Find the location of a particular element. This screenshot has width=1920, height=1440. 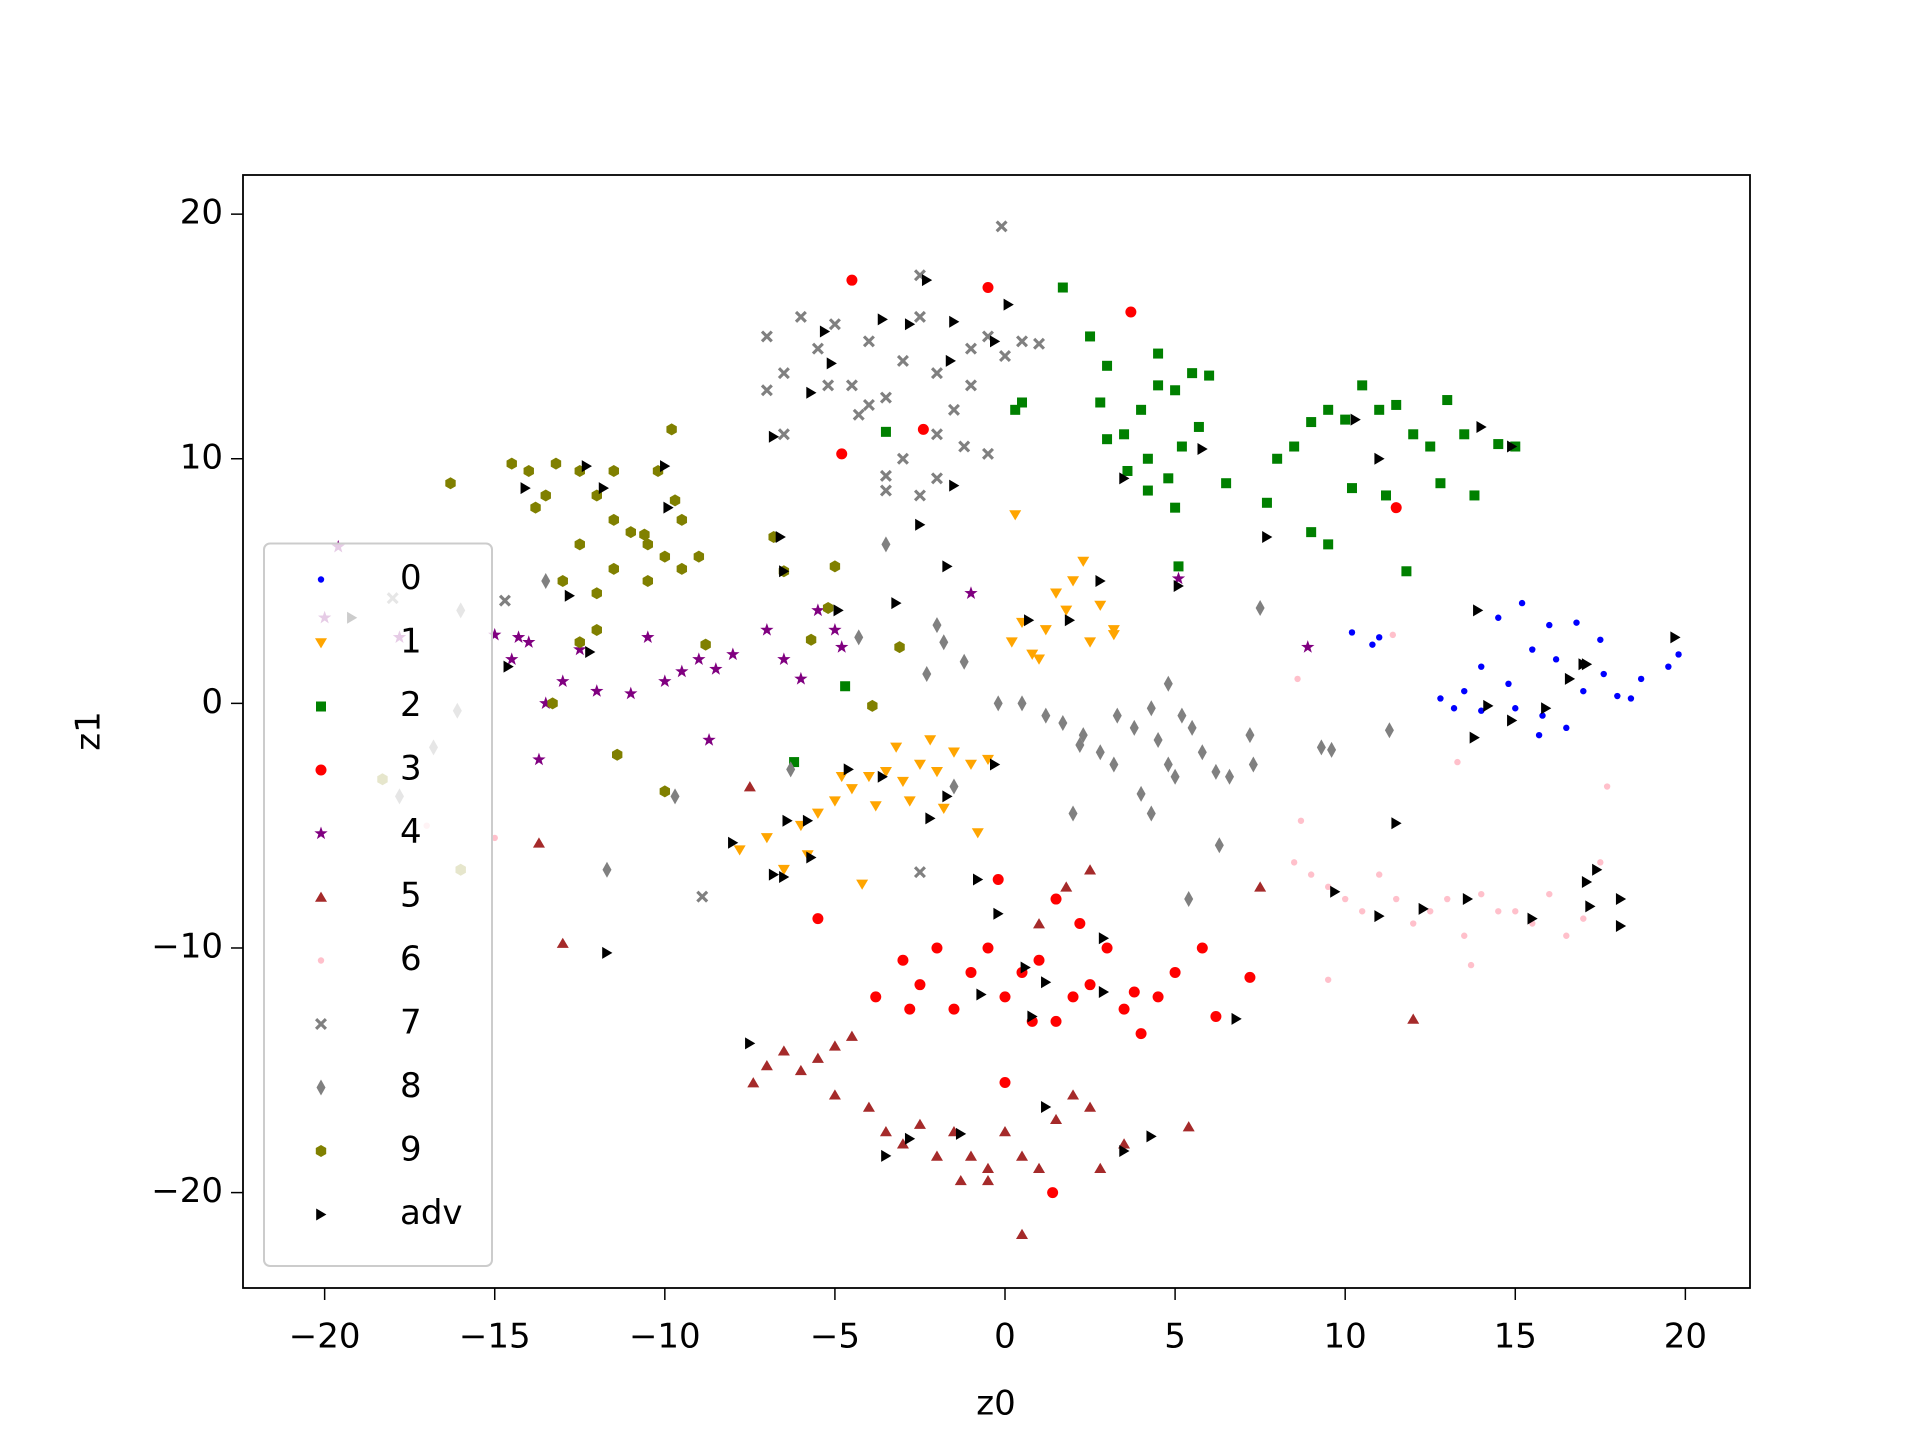

legend-label: 6 is located at coordinates (411, 959).